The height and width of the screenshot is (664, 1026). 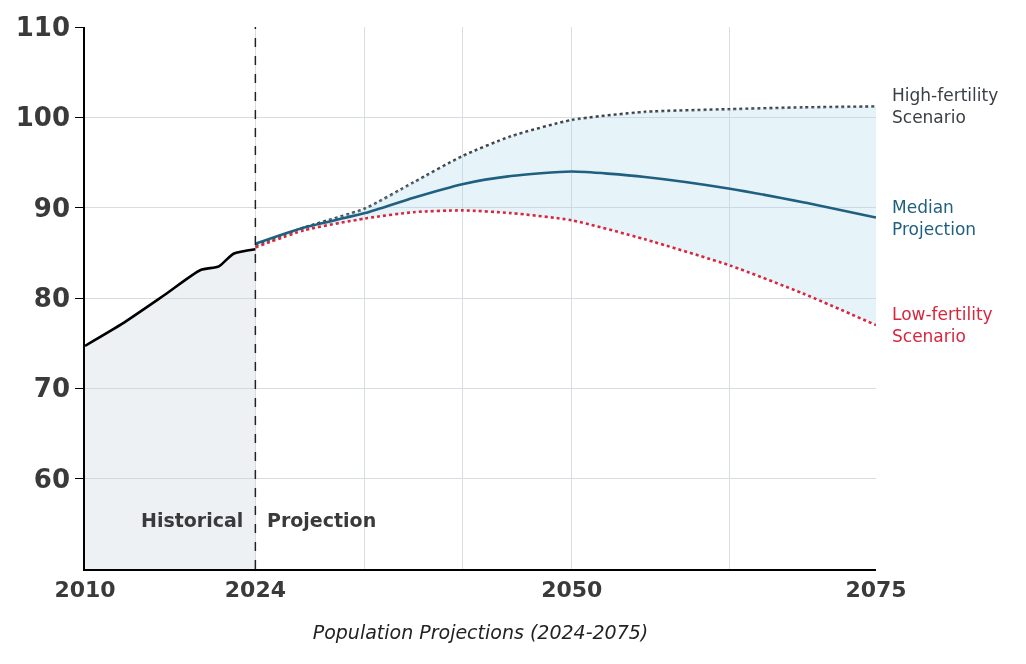 I want to click on series-label: Median Projection, so click(x=934, y=218).